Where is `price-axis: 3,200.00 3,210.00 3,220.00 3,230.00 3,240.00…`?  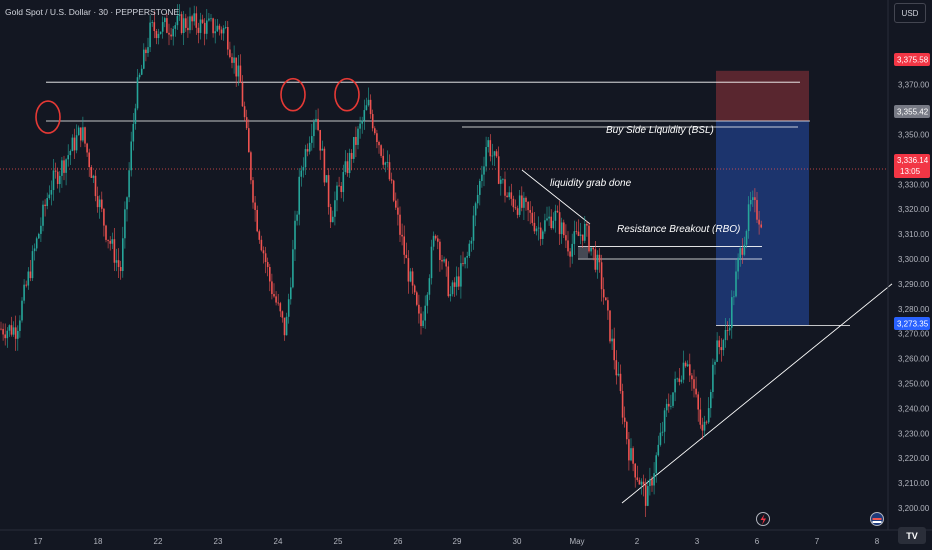
price-axis: 3,200.00 3,210.00 3,220.00 3,230.00 3,240.00… is located at coordinates (914, 284).